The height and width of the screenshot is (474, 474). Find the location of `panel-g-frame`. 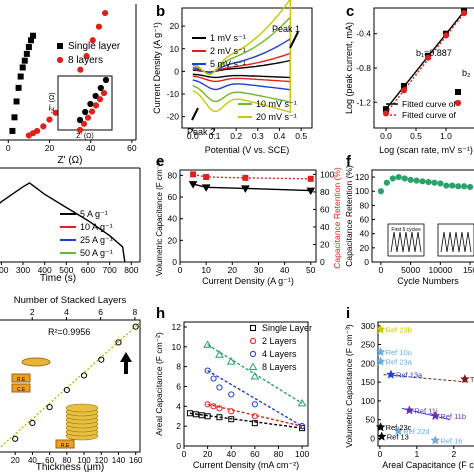

panel-g-frame is located at coordinates (70, 386).